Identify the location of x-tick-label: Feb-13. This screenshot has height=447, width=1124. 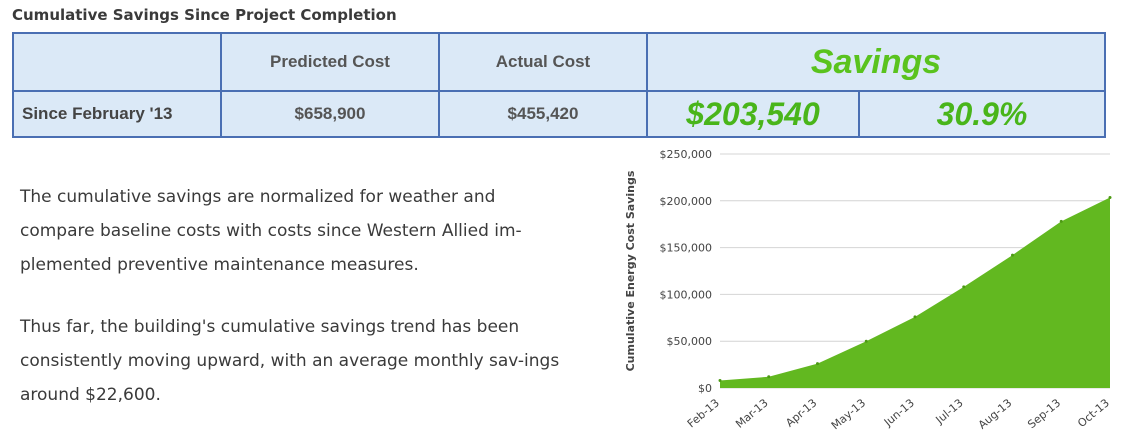
(703, 413).